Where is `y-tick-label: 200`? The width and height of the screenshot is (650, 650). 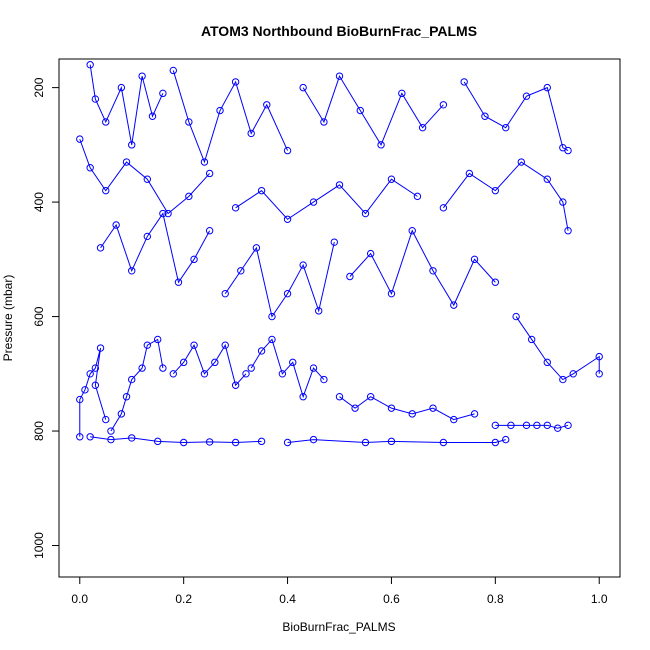 y-tick-label: 200 is located at coordinates (39, 87).